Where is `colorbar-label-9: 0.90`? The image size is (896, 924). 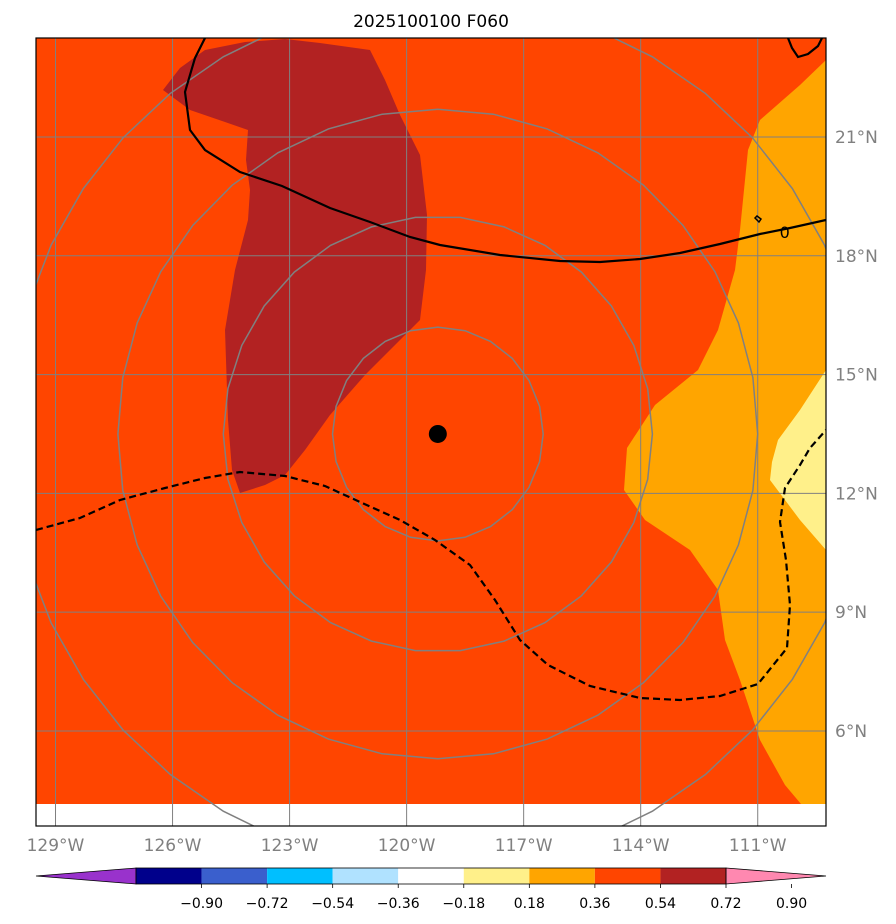 colorbar-label-9: 0.90 is located at coordinates (791, 904).